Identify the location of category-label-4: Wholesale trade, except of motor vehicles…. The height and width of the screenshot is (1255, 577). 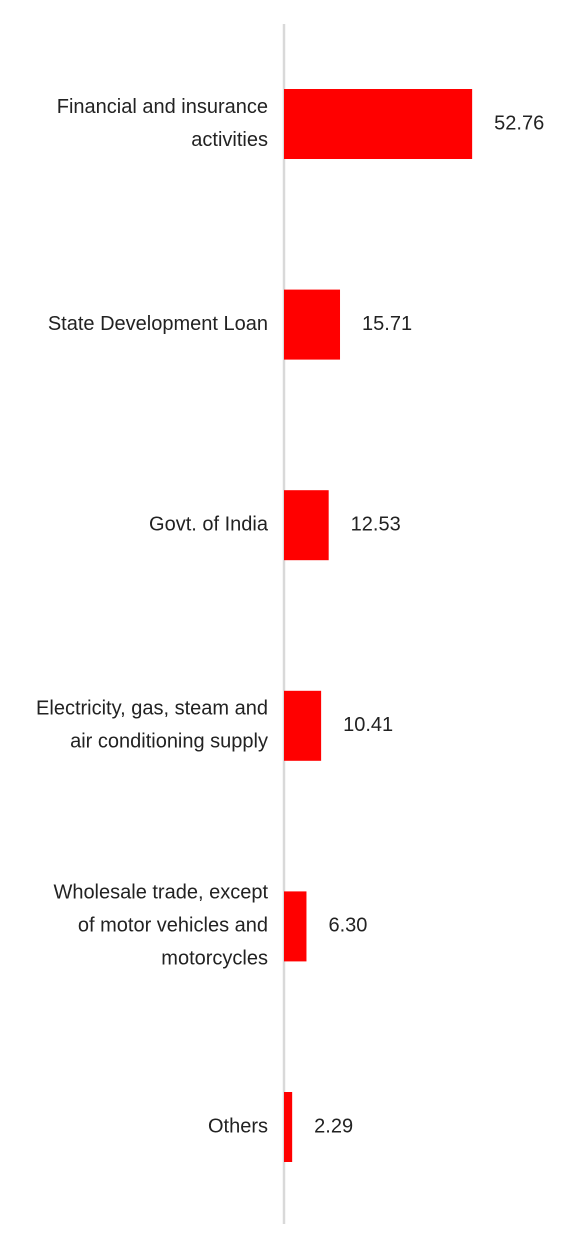
(160, 926).